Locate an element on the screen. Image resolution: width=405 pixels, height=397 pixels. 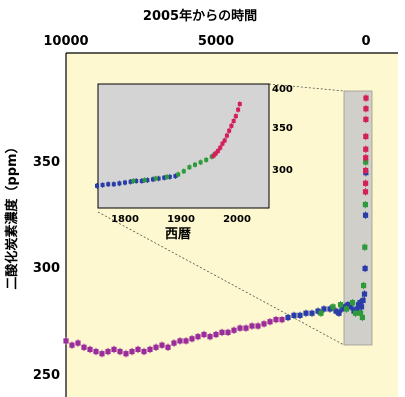
y-tick-label: 300 is located at coordinates (46, 268).